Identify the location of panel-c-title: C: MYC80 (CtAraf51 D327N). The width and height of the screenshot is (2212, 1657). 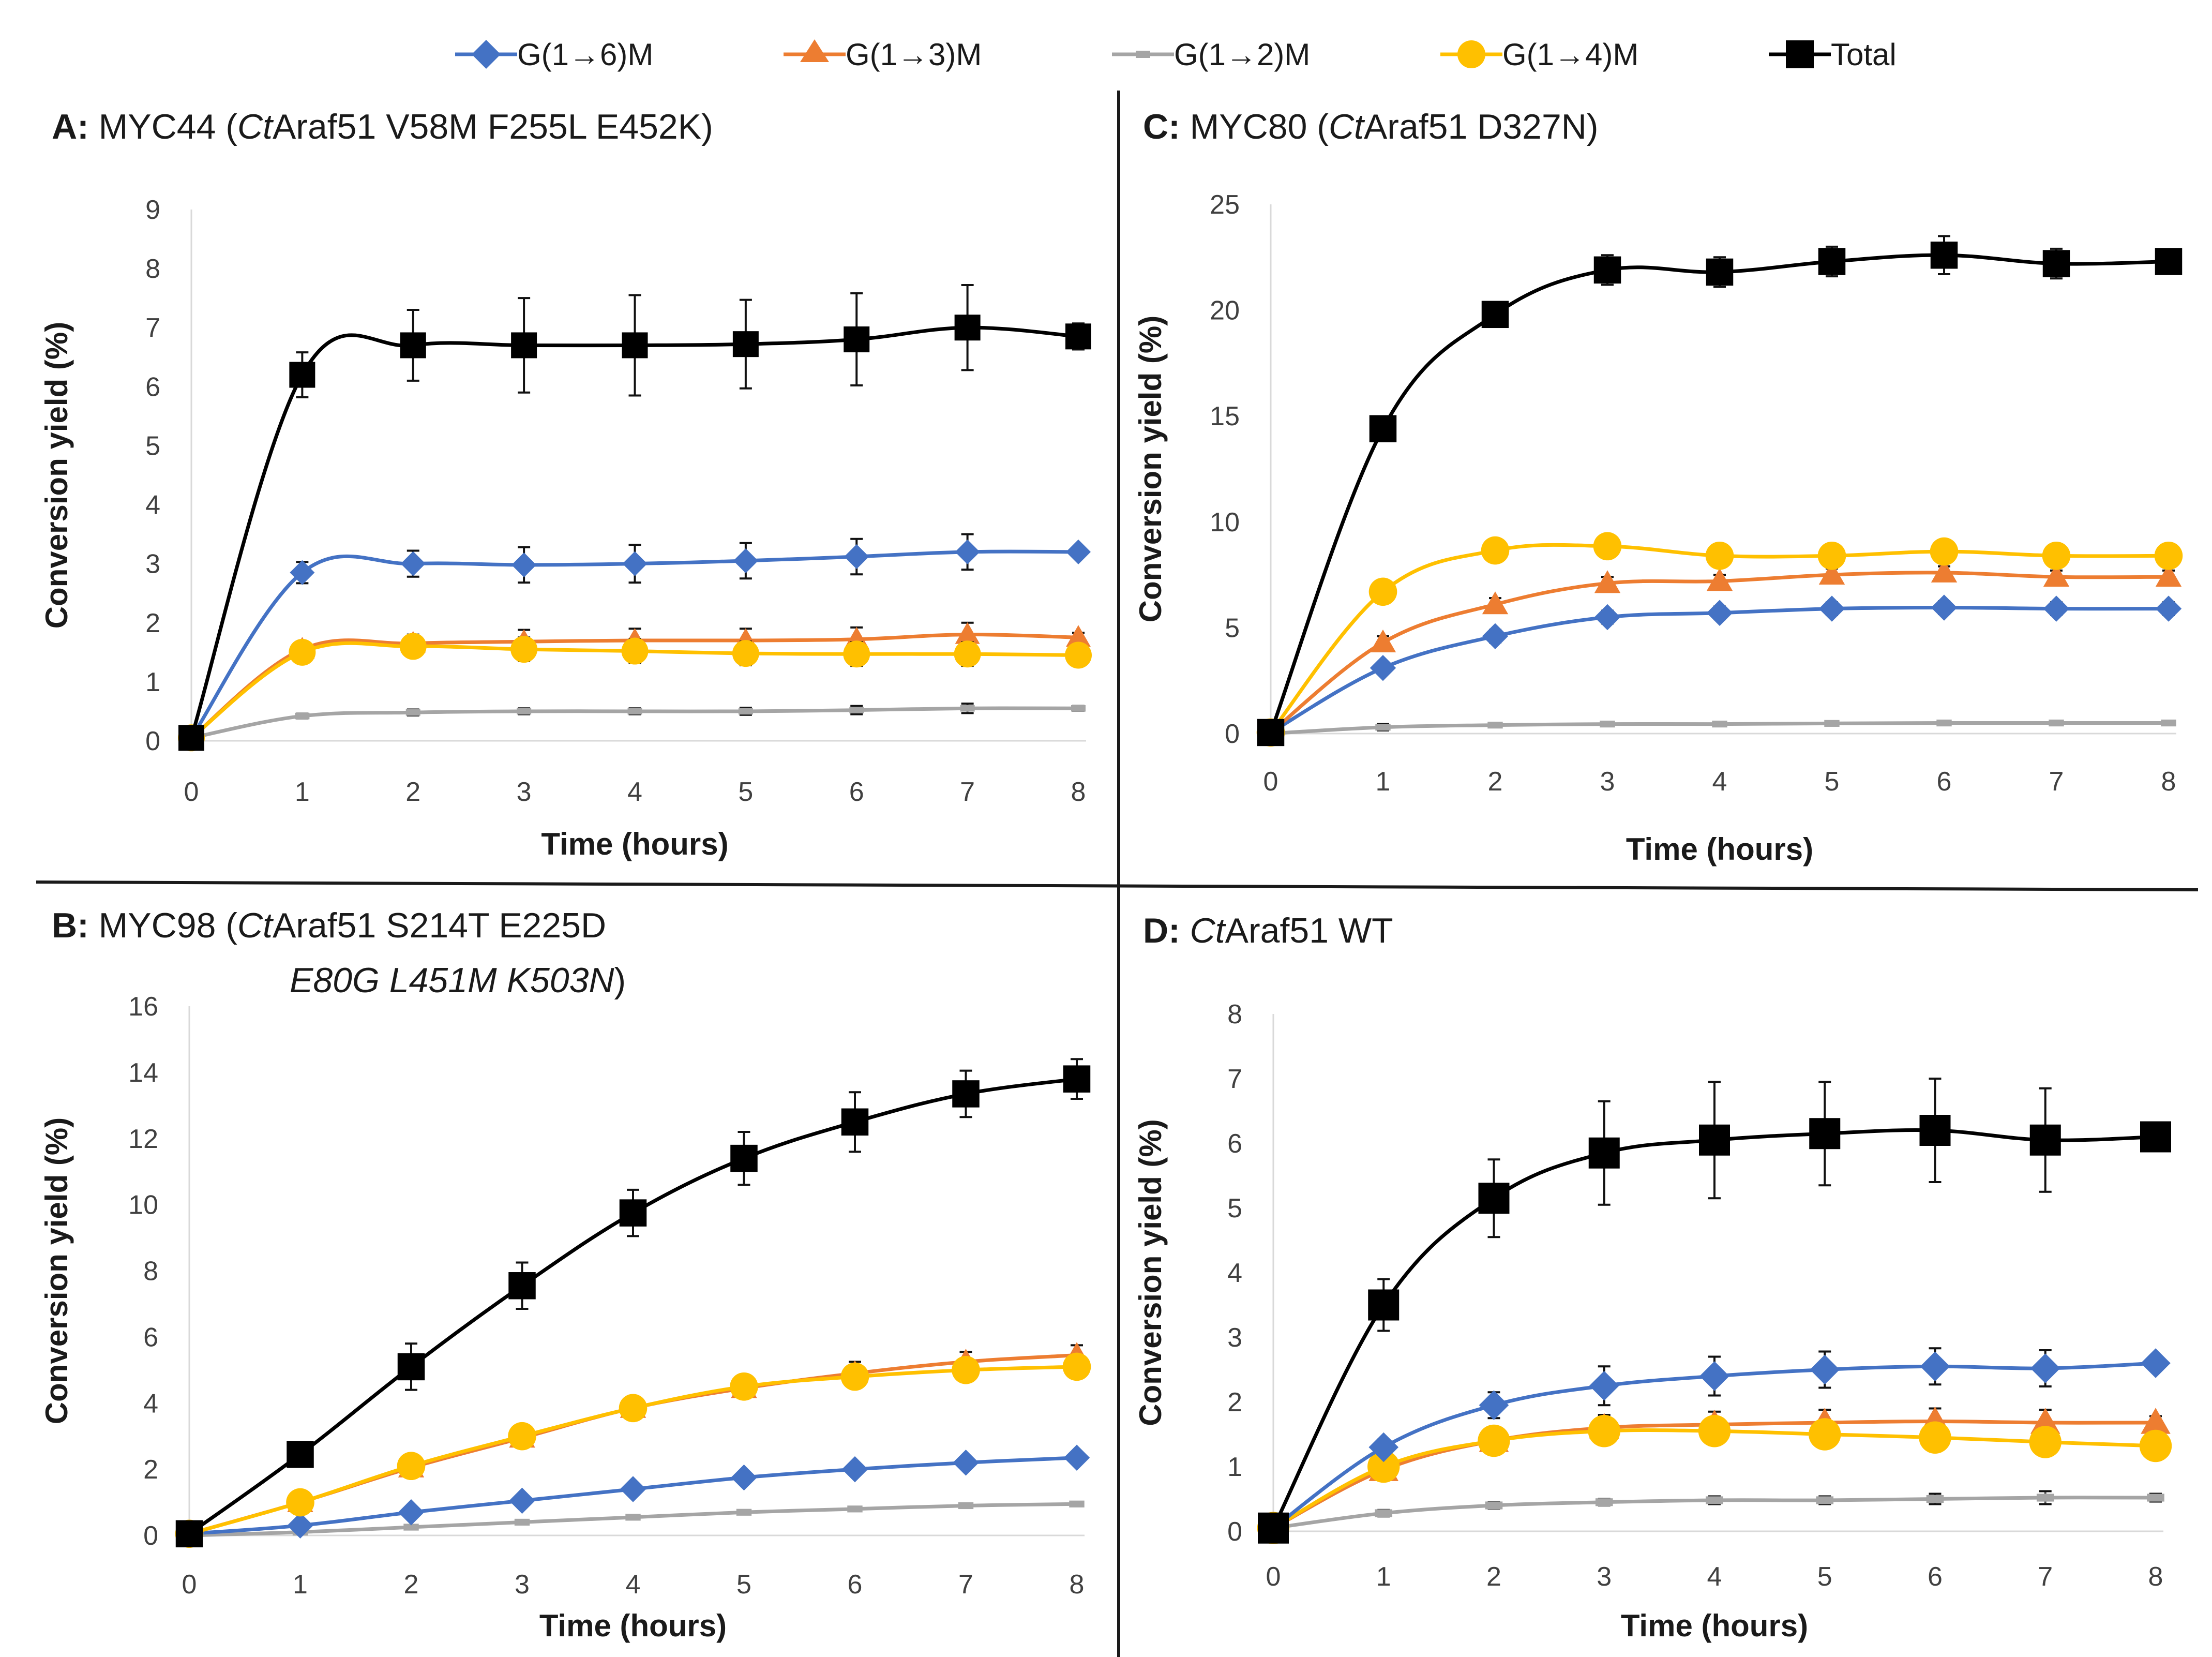
(1371, 126).